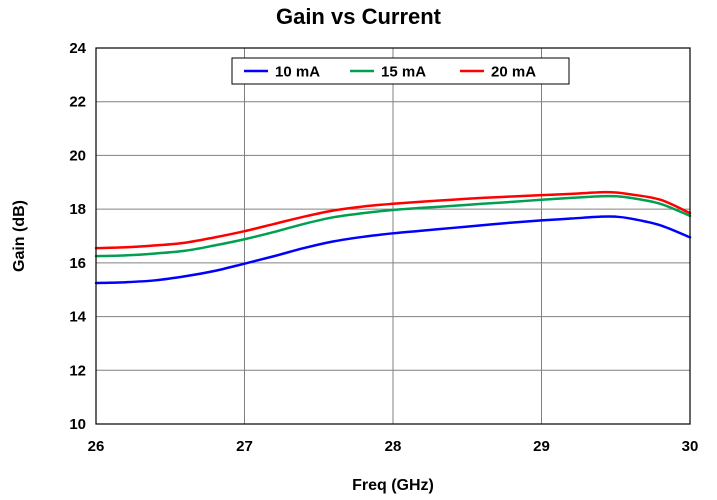  I want to click on series-line-20-ma, so click(393, 220).